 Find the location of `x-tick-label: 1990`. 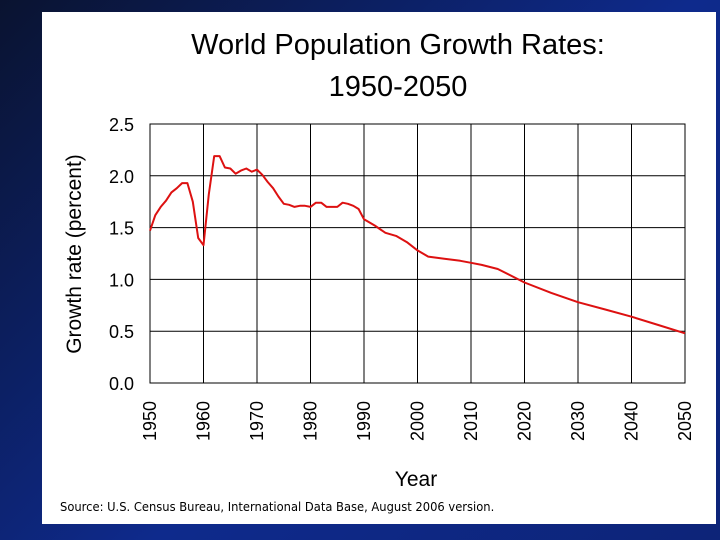

x-tick-label: 1990 is located at coordinates (364, 421).